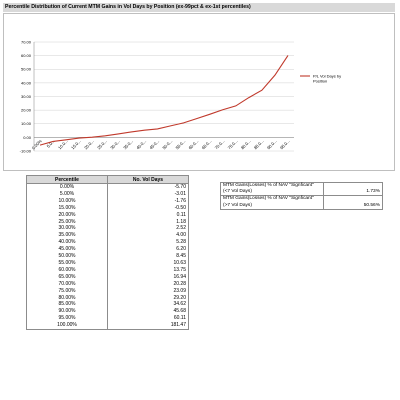 This screenshot has width=400, height=400. What do you see at coordinates (67, 284) in the screenshot?
I see `percentile-cell: 70.00%` at bounding box center [67, 284].